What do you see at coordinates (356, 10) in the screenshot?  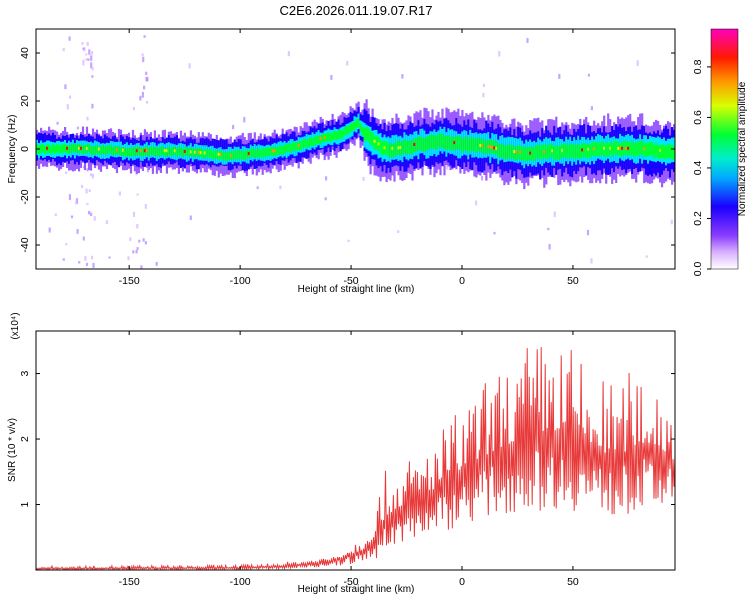 I see `chart-title: C2E6.2026.011.19.07.R17` at bounding box center [356, 10].